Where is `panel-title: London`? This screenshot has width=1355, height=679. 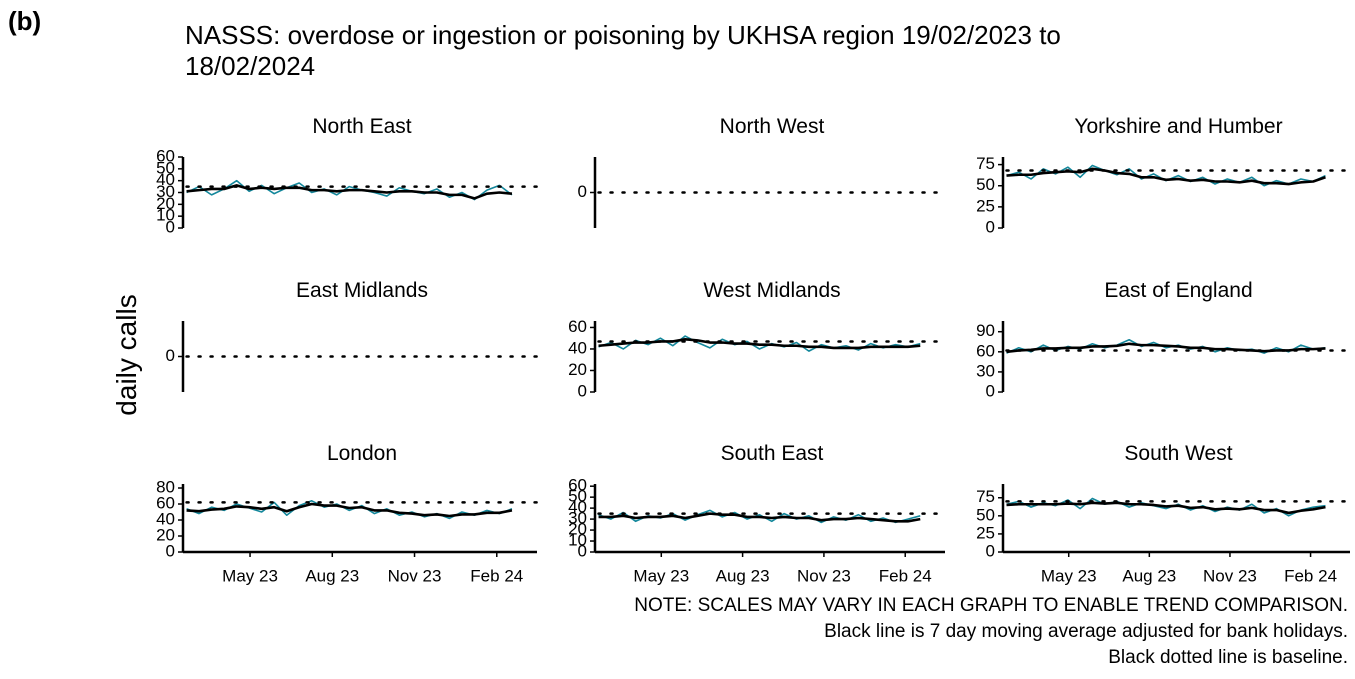 panel-title: London is located at coordinates (362, 453).